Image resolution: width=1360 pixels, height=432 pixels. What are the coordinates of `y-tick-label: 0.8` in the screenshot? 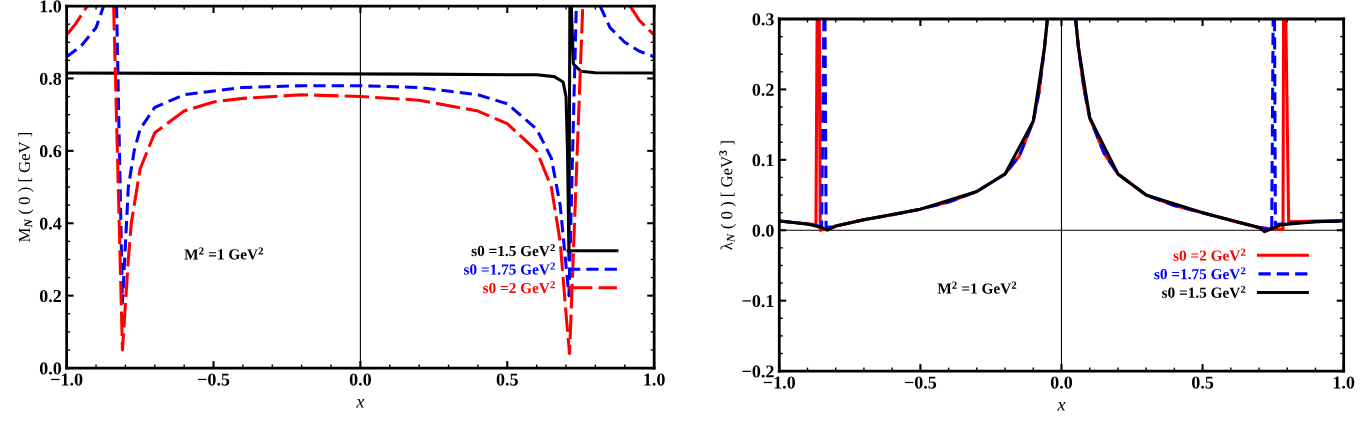 It's located at (50, 78).